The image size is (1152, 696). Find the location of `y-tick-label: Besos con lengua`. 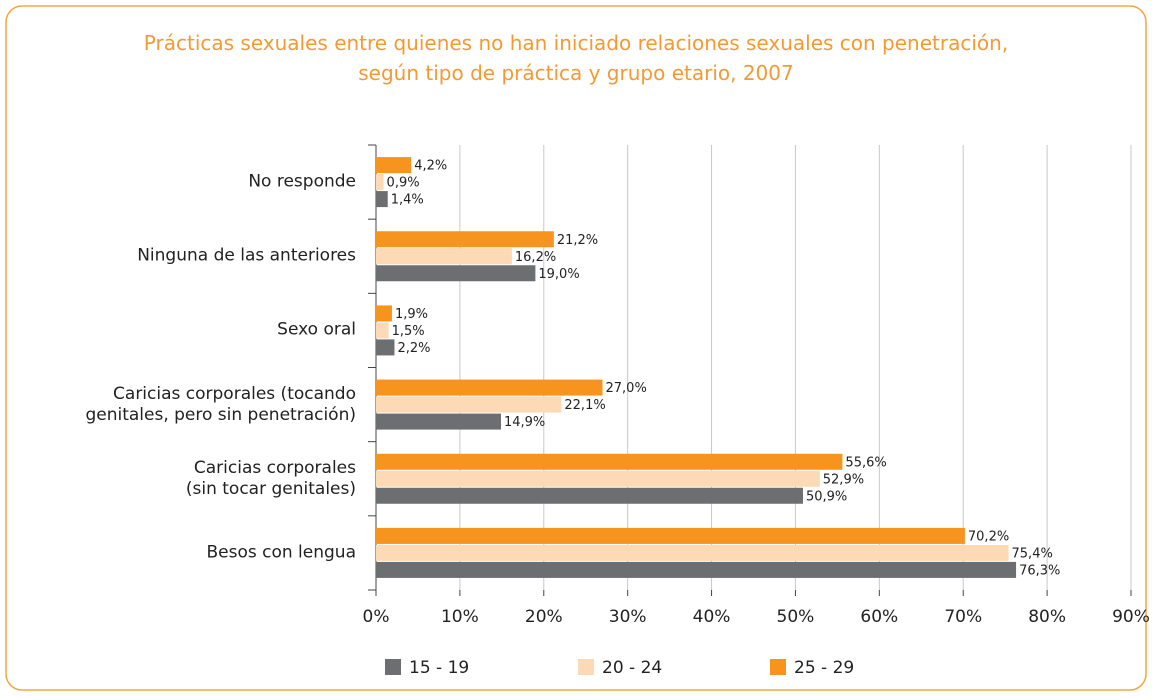

y-tick-label: Besos con lengua is located at coordinates (281, 552).